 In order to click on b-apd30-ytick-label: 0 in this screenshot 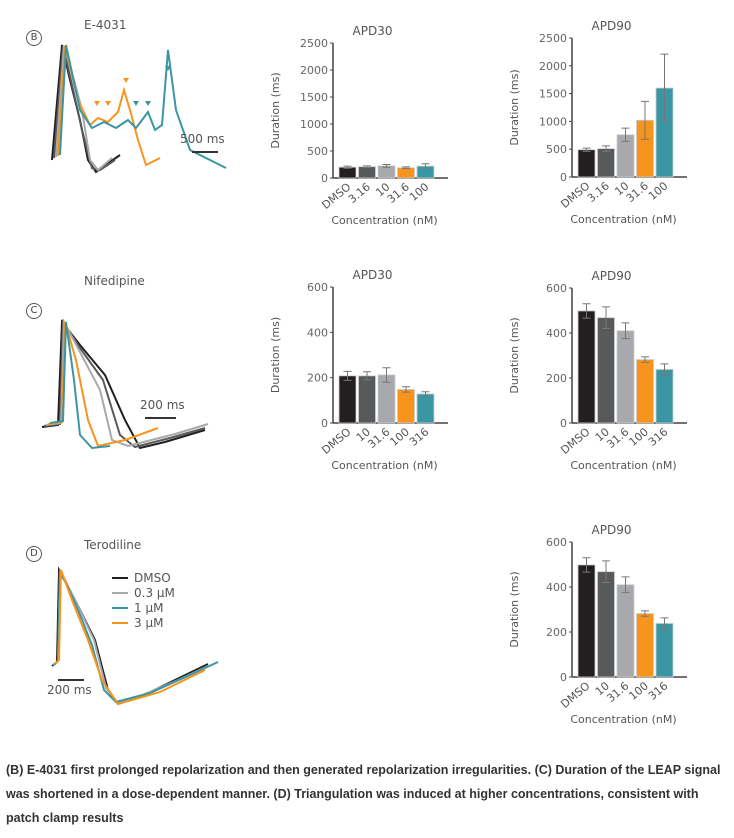, I will do `click(324, 178)`.